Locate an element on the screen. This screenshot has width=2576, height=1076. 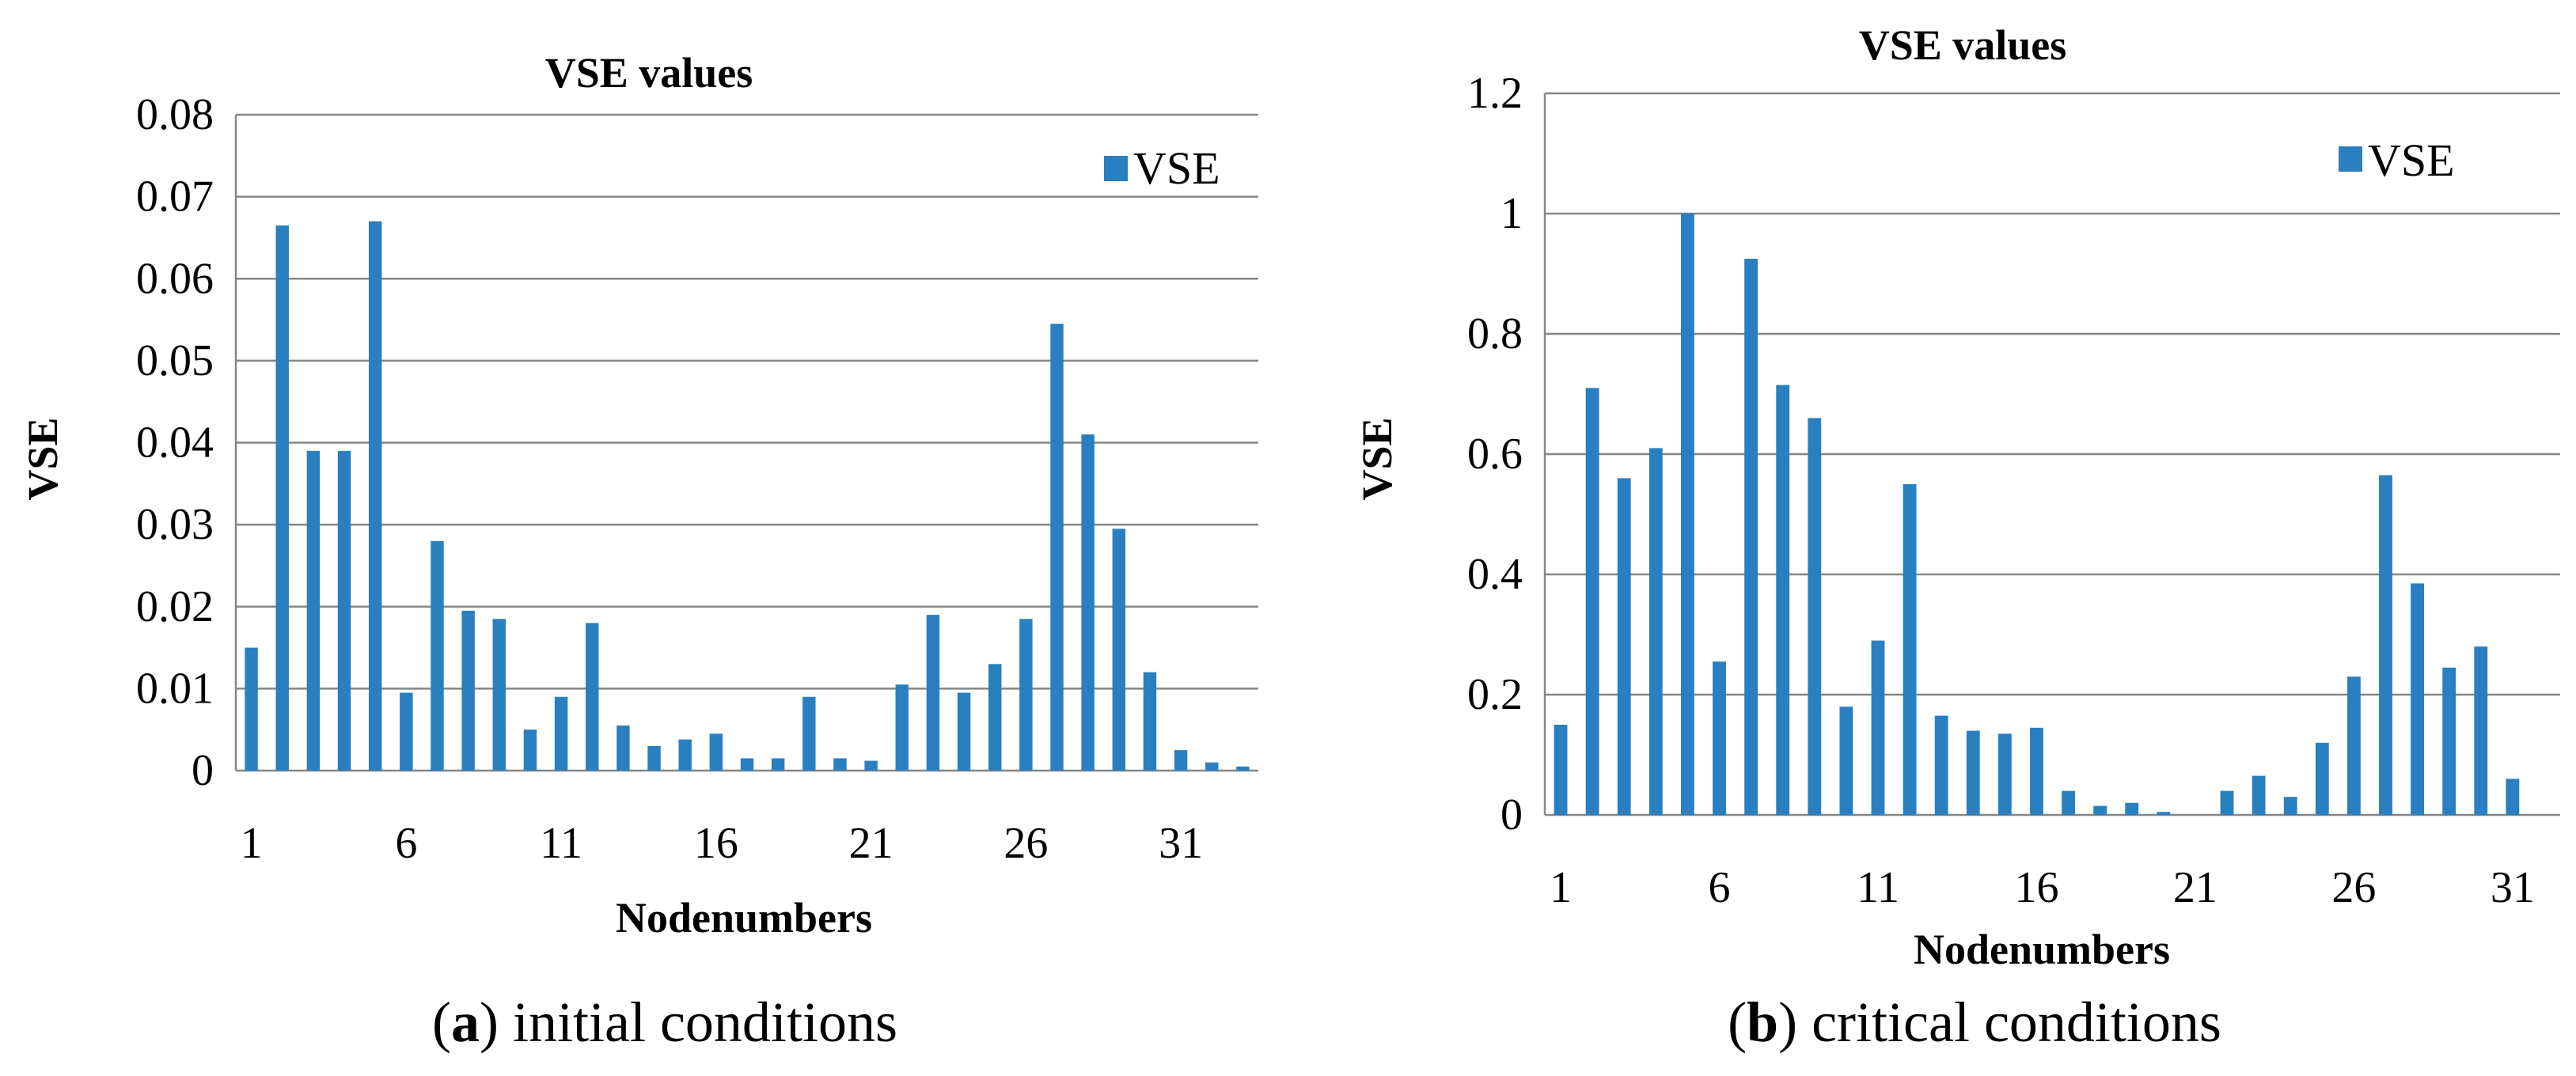
chart-a-ytick-label: 0.01 is located at coordinates (175, 688).